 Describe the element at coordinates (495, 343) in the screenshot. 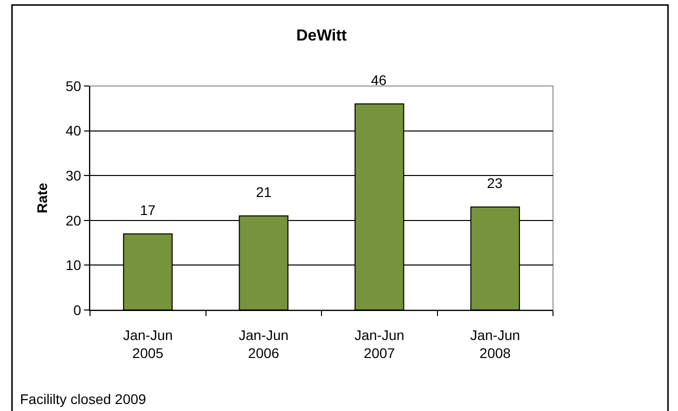

I see `x-tick-label: Jan-Jun 2008` at that location.